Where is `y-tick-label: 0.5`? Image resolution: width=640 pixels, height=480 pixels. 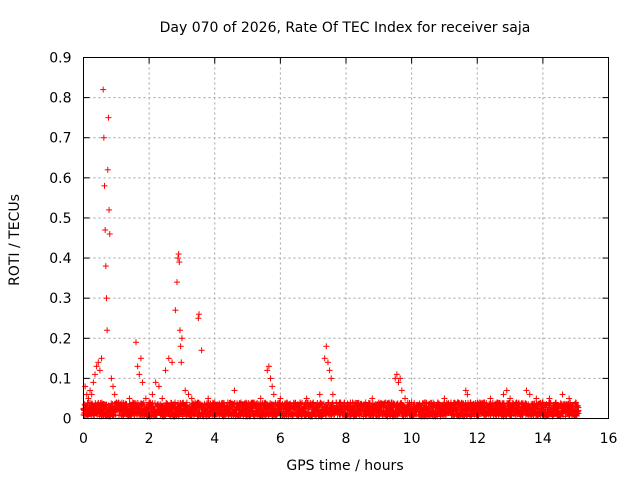 y-tick-label: 0.5 is located at coordinates (60, 219).